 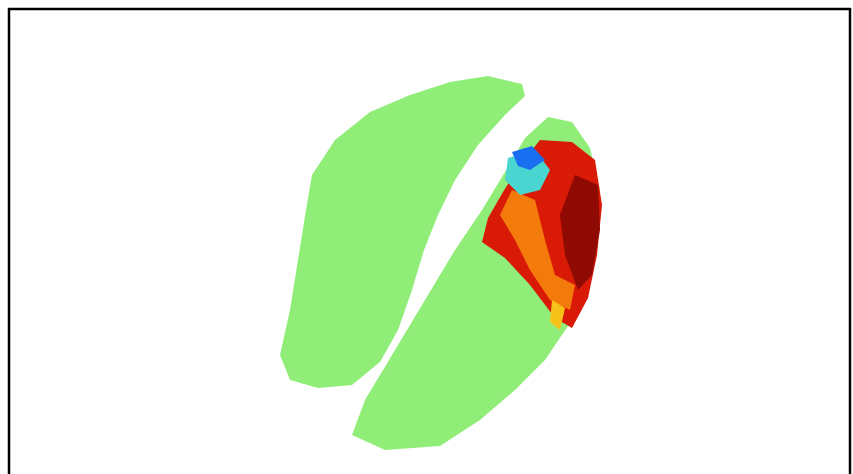 I want to click on activation-blue, so click(x=528, y=158).